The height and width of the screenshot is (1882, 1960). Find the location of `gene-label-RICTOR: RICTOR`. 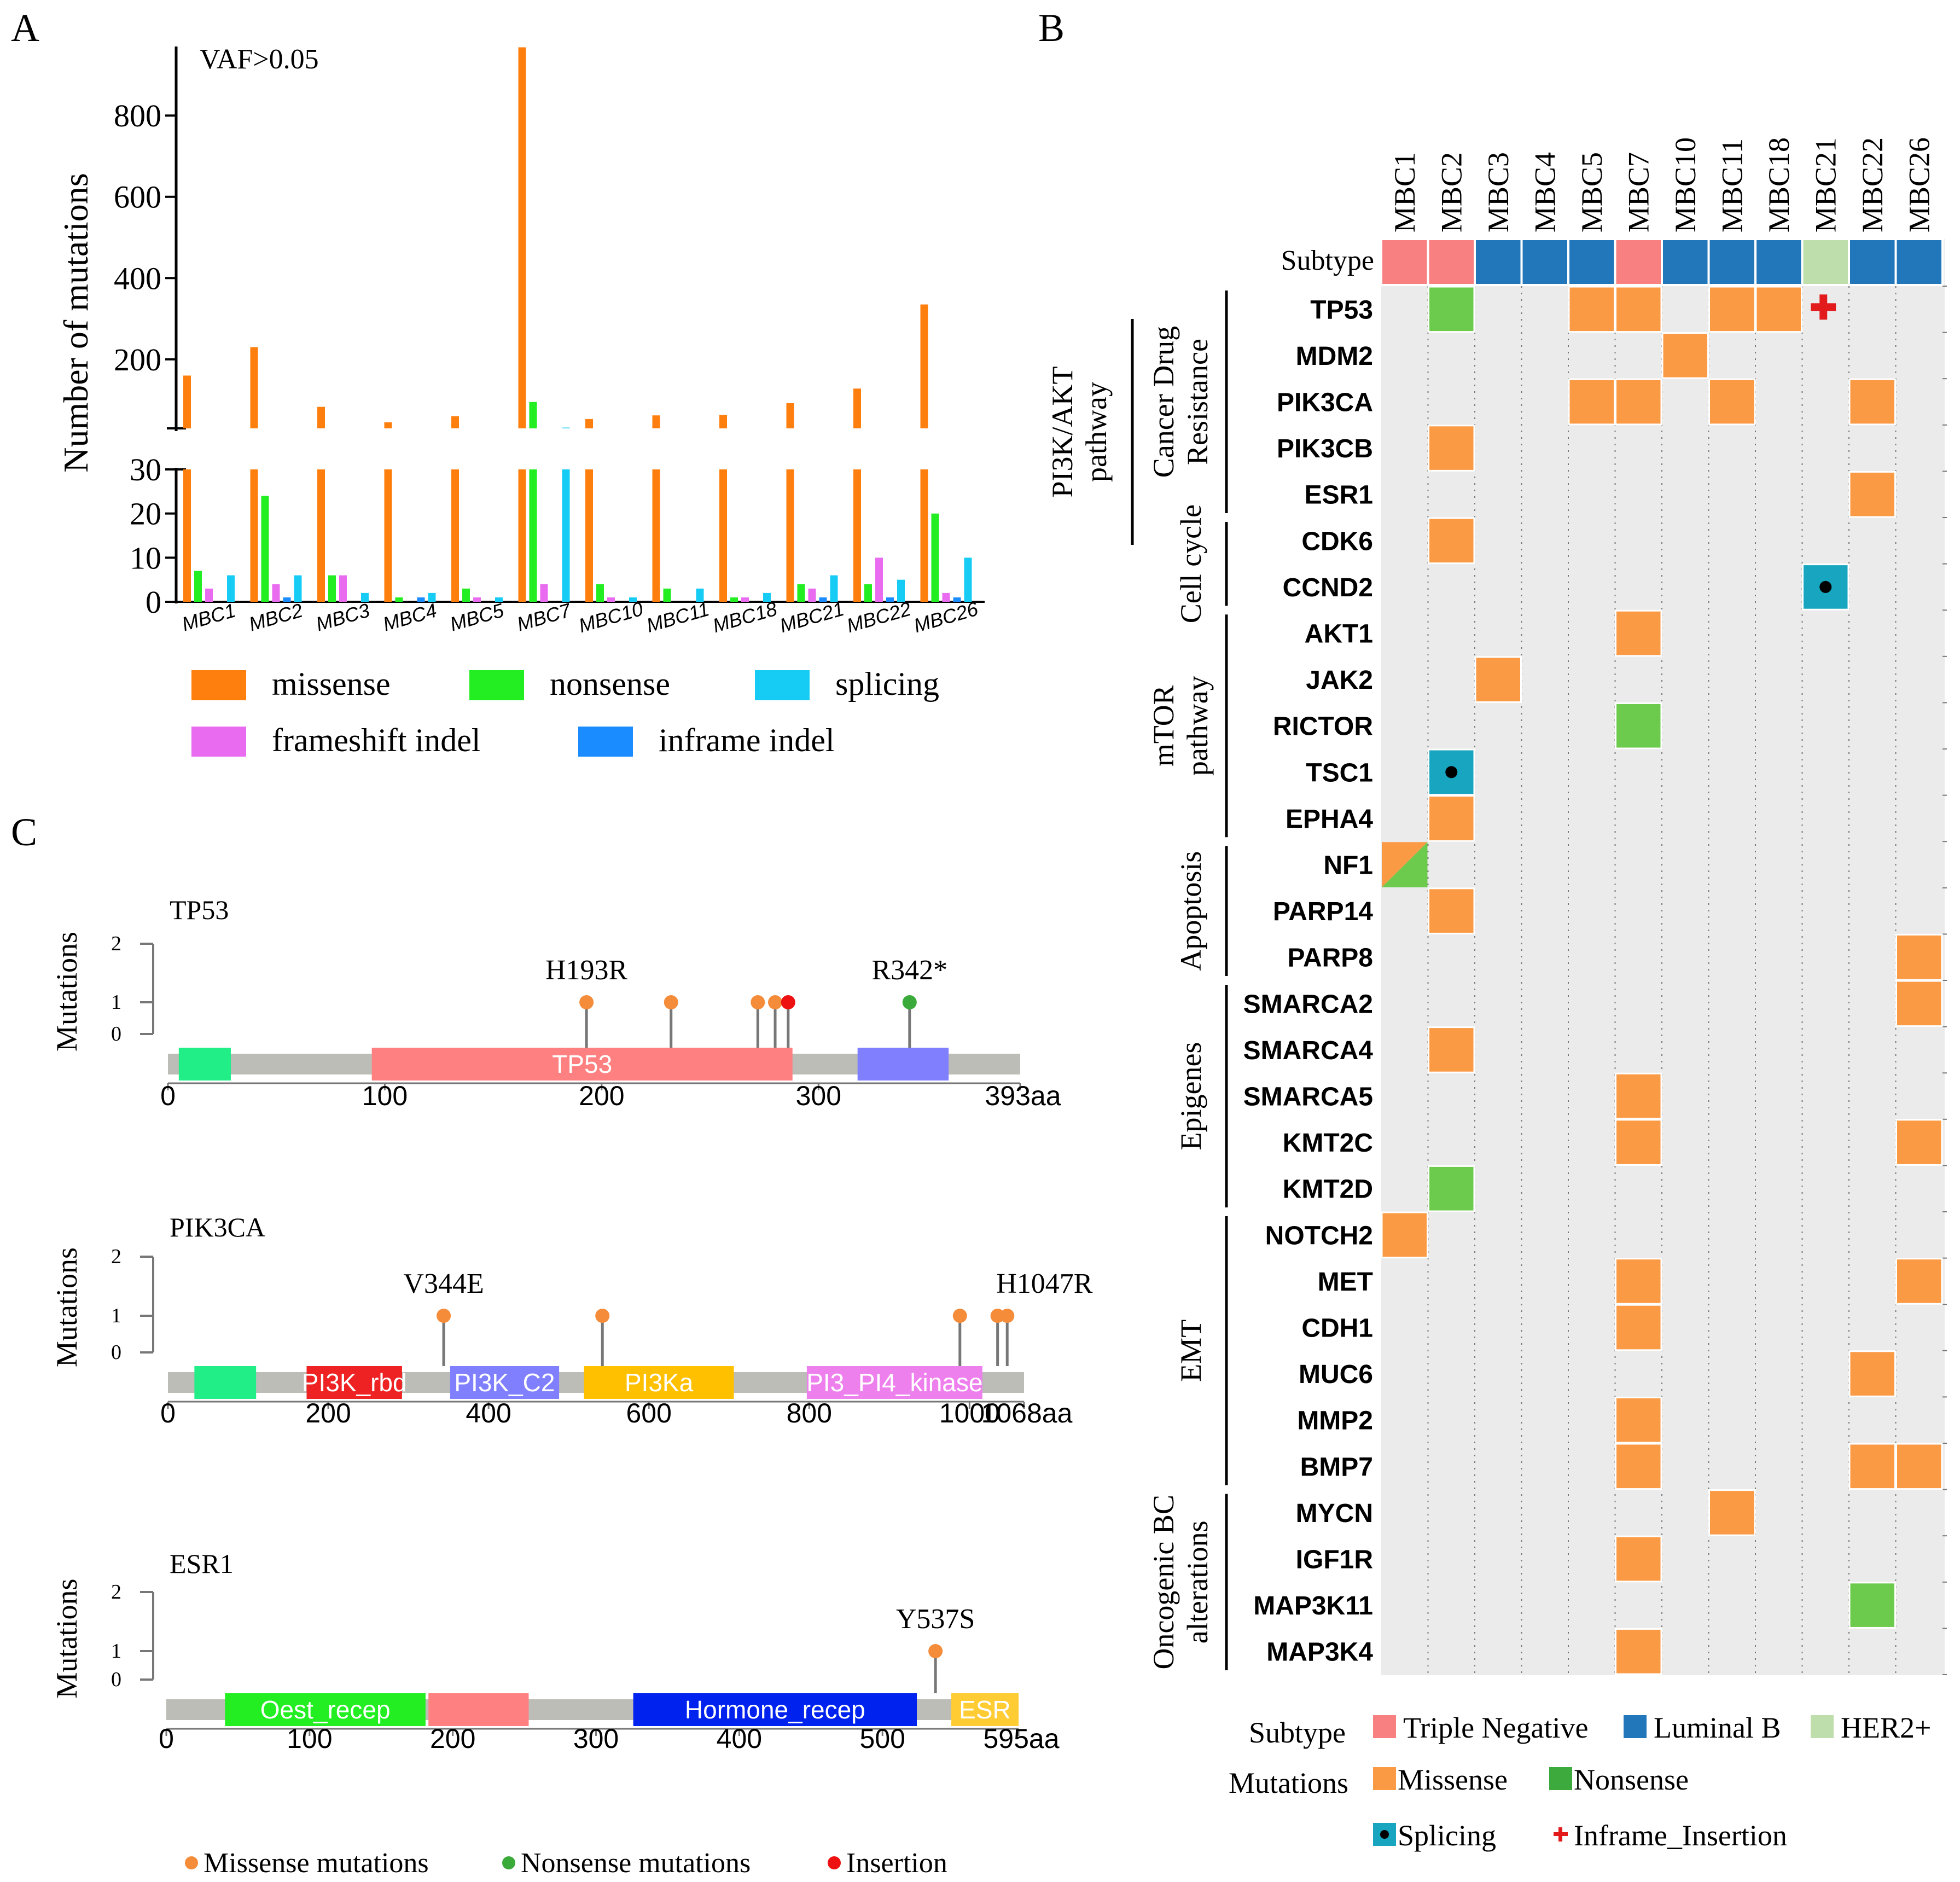

gene-label-RICTOR: RICTOR is located at coordinates (1323, 726).